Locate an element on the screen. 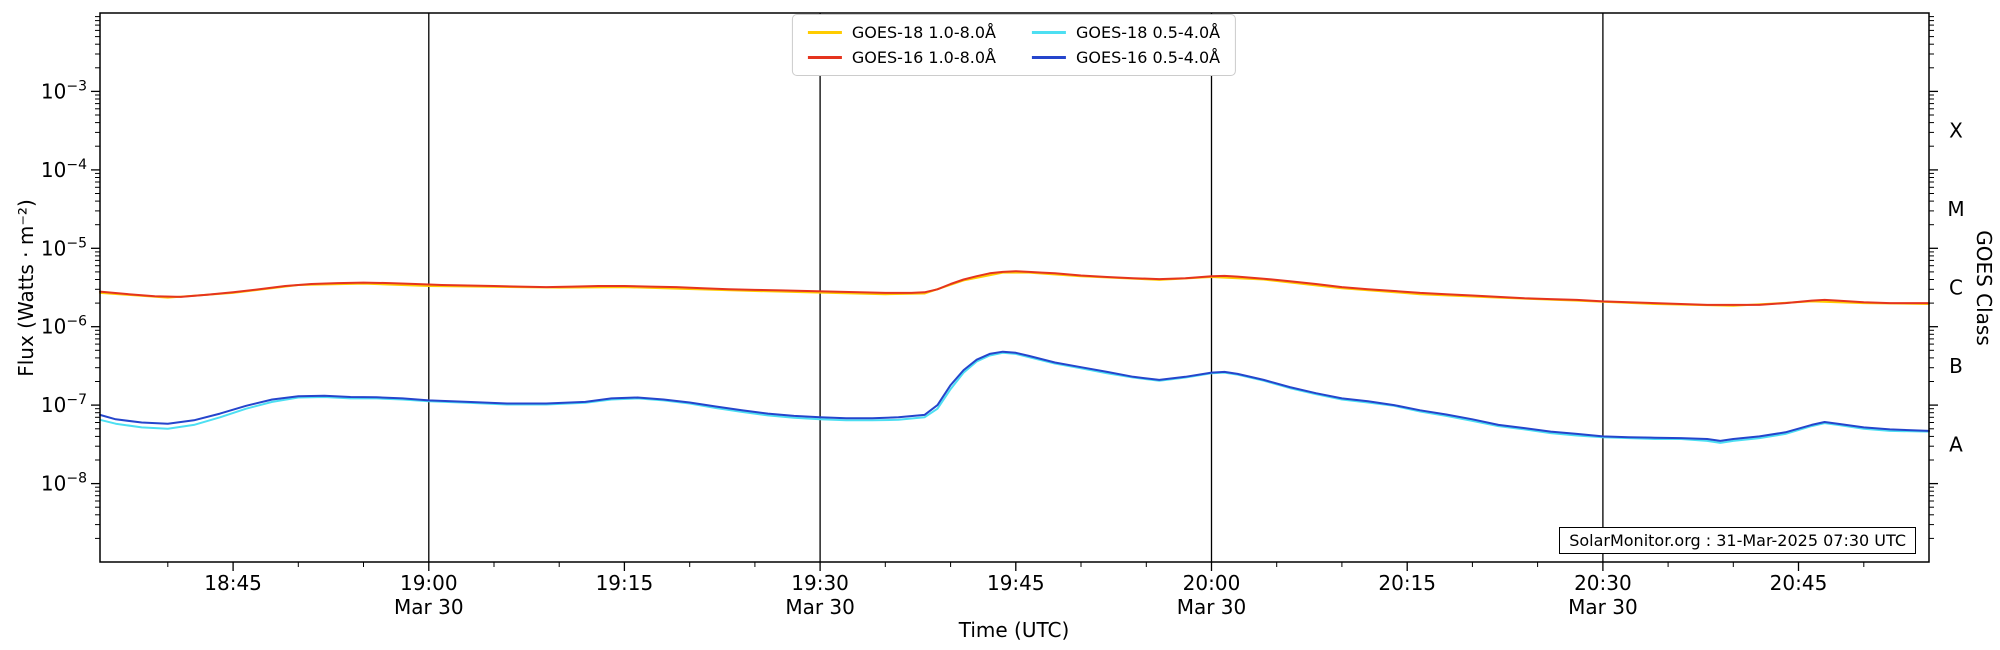  legend-label: GOES-18 0.5-4.0Å is located at coordinates (1148, 32).